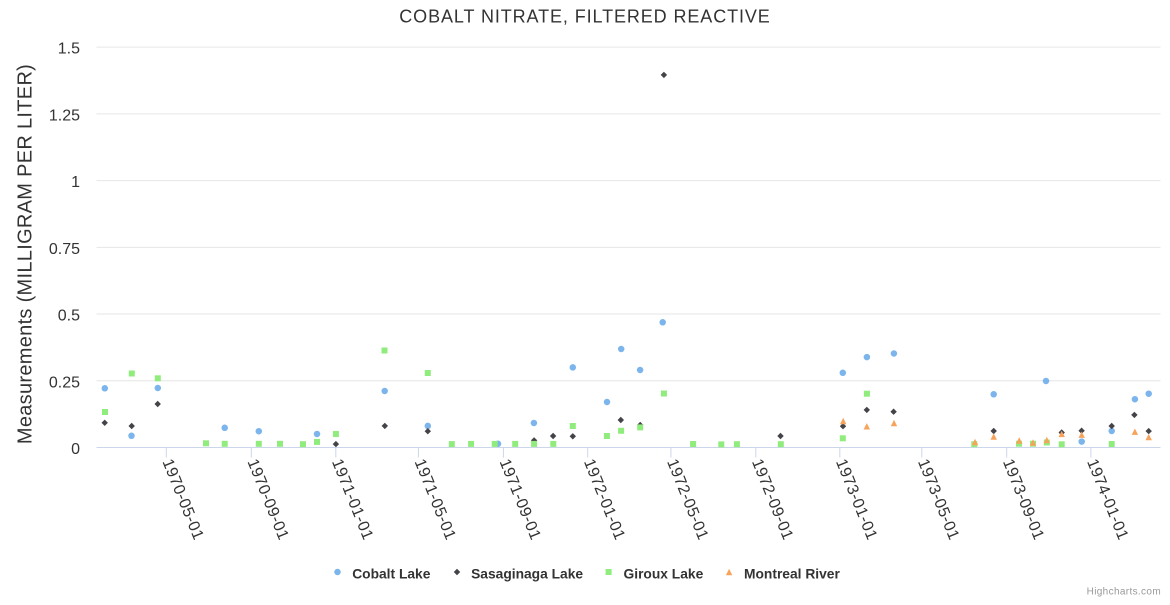  I want to click on svg-text:Measurements (MILLIGRAM PER LI: Measurements (MILLIGRAM PER LITER), so click(26, 254).